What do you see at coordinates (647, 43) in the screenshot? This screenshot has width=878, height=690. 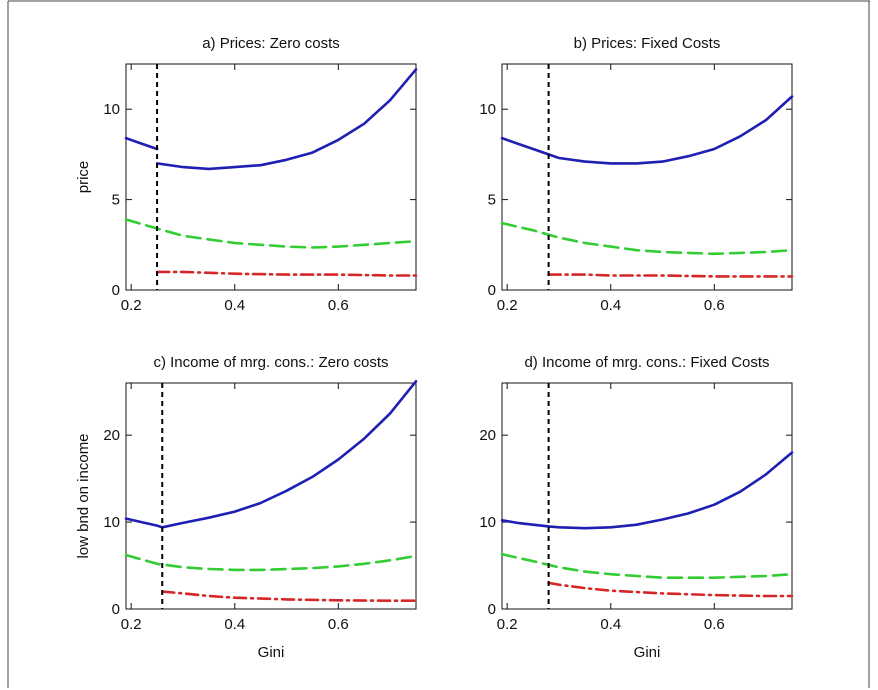 I see `chart-title: b) Prices: Fixed Costs` at bounding box center [647, 43].